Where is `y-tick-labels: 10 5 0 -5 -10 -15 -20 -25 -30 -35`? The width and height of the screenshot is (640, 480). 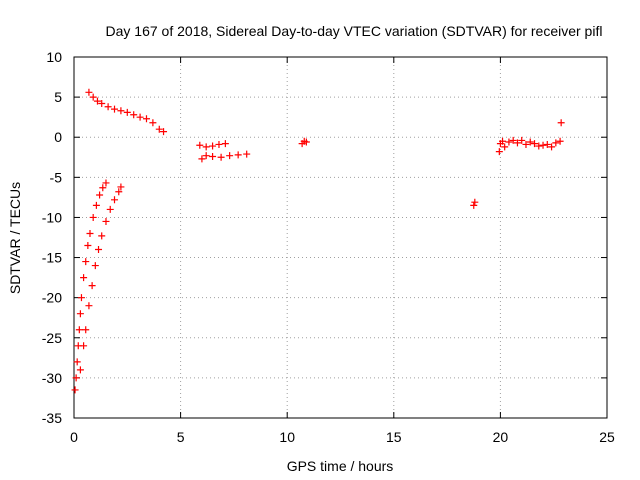 y-tick-labels: 10 5 0 -5 -10 -15 -20 -25 -30 -35 is located at coordinates (52, 237).